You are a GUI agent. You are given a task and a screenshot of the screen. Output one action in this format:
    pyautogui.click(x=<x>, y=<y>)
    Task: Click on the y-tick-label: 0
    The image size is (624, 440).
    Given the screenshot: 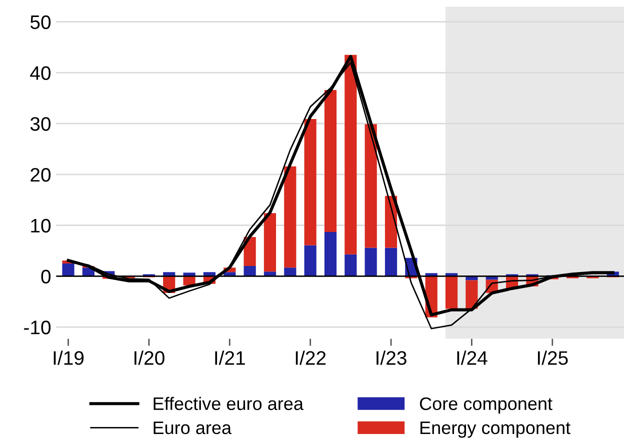 What is the action you would take?
    pyautogui.click(x=46, y=277)
    